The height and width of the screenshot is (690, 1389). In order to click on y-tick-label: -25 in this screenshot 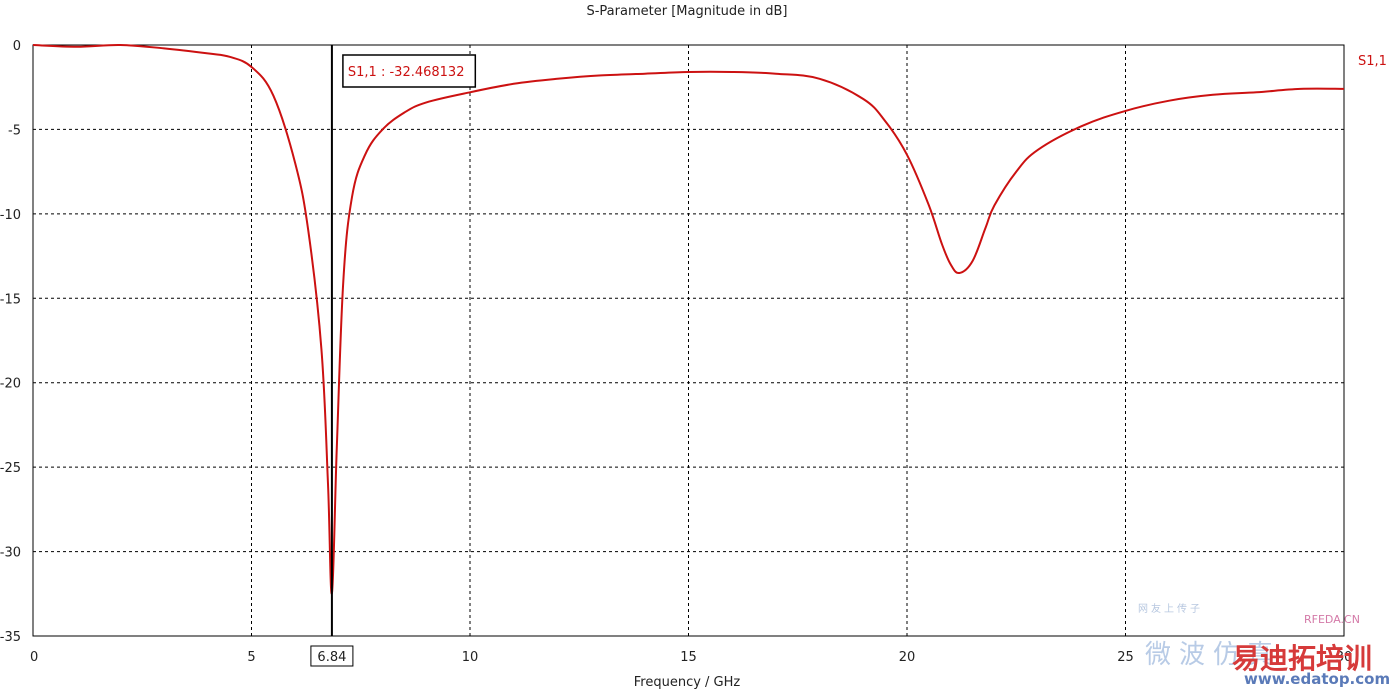, I will do `click(10, 468)`.